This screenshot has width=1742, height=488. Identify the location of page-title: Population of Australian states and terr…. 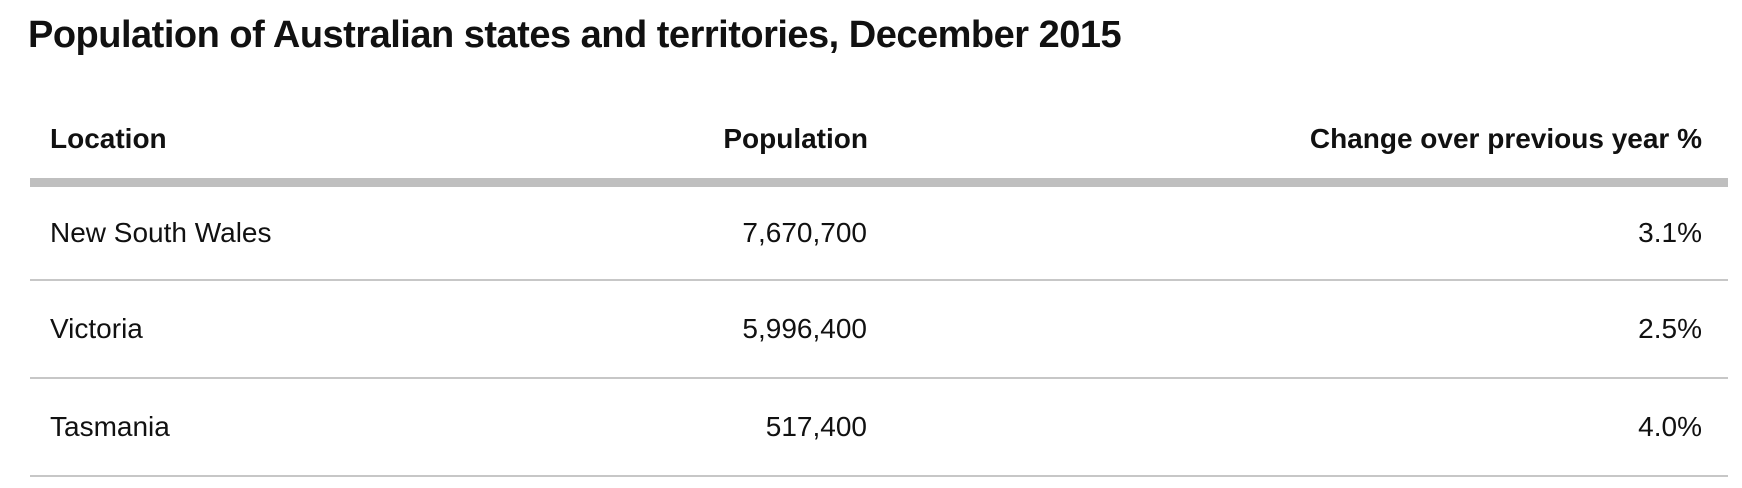
(575, 35).